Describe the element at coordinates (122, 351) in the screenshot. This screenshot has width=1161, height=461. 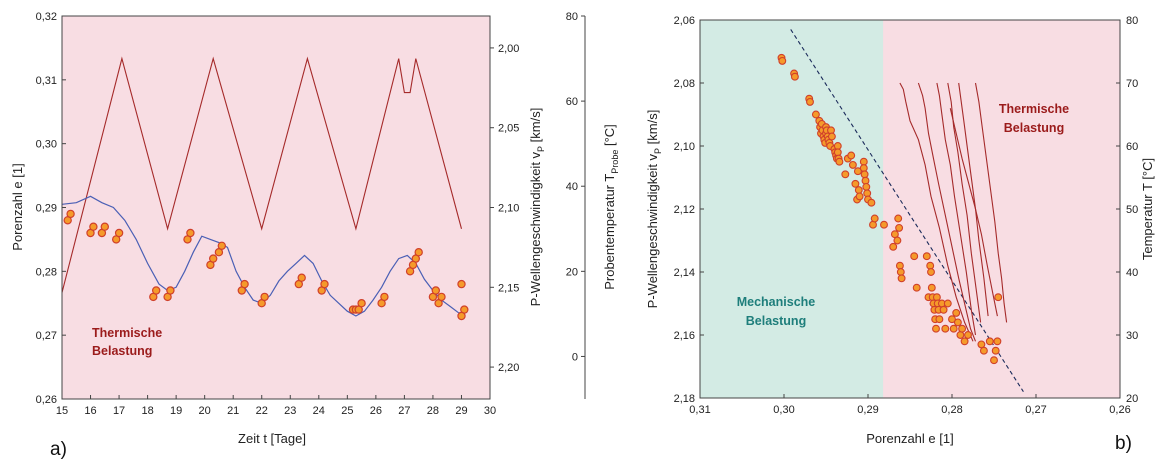
I see `panel-a-annotation-thermal-line2: Belastung` at that location.